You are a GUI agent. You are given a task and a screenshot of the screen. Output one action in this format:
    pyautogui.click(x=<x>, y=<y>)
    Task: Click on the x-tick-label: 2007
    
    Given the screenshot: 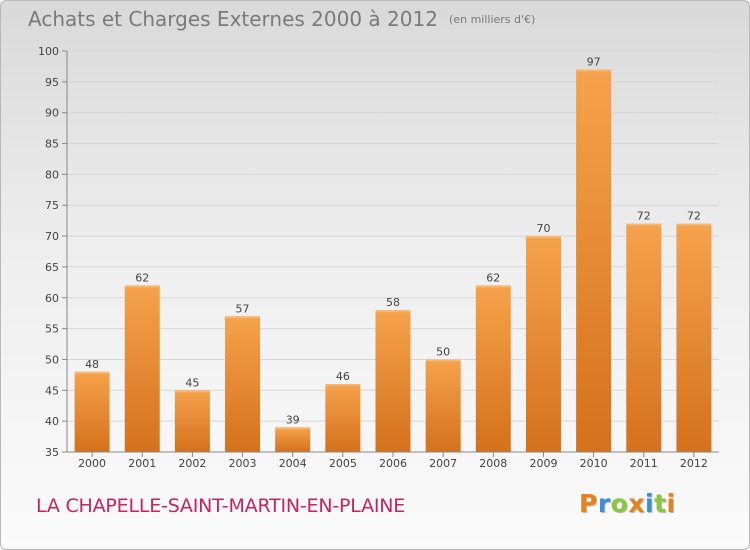 What is the action you would take?
    pyautogui.click(x=443, y=463)
    